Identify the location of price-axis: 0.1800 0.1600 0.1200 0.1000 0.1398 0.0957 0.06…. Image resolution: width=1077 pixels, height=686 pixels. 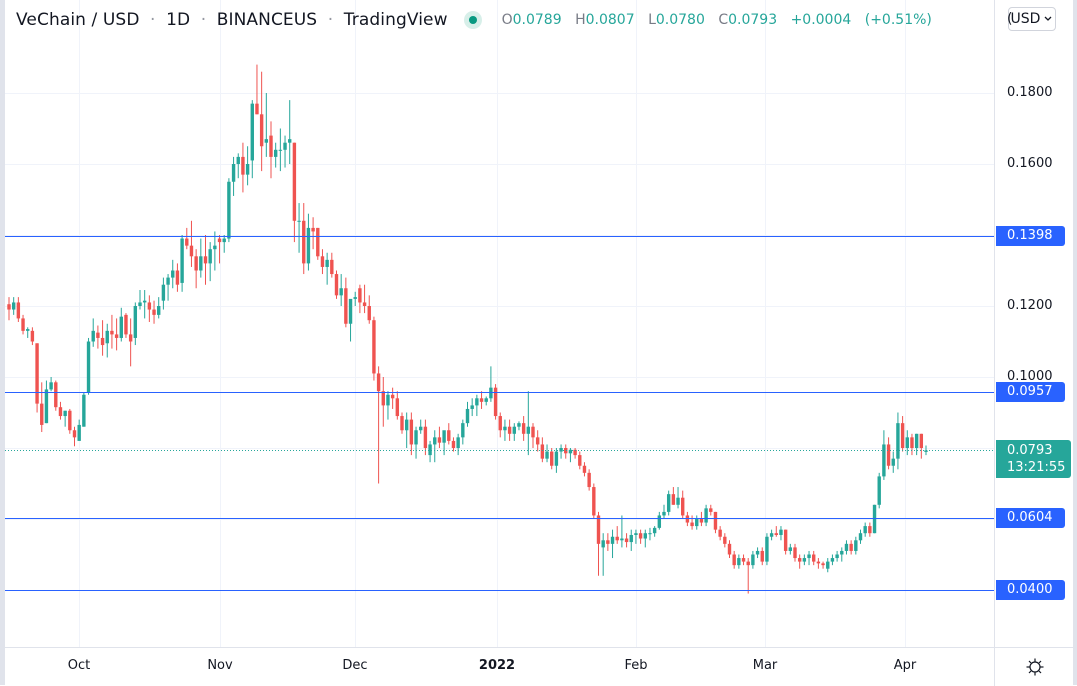
(1034, 323).